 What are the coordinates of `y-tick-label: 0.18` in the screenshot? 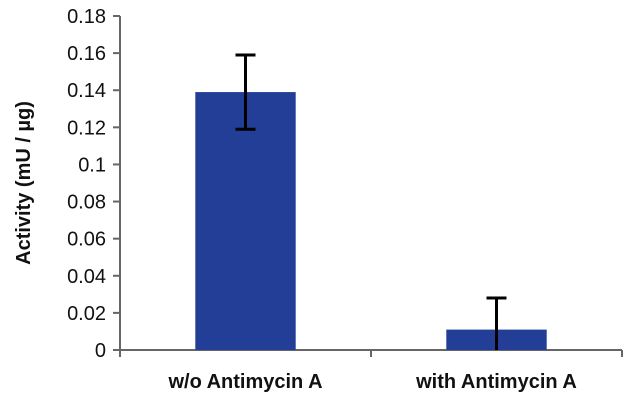 It's located at (86, 17).